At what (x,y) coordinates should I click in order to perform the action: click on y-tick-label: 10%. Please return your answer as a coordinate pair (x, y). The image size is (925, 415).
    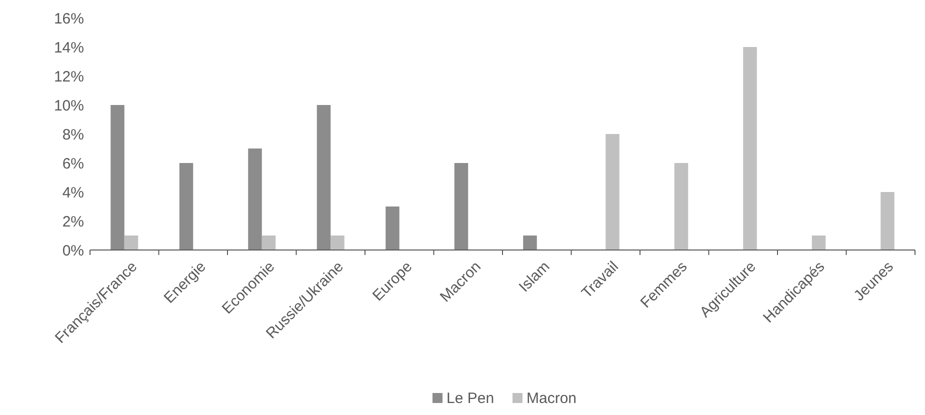
    Looking at the image, I should click on (69, 105).